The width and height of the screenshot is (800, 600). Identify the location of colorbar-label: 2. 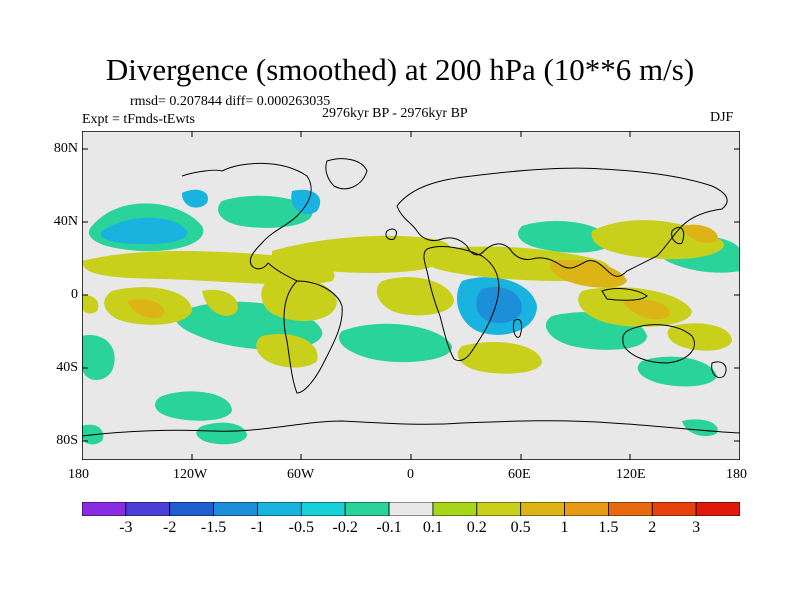
(652, 527).